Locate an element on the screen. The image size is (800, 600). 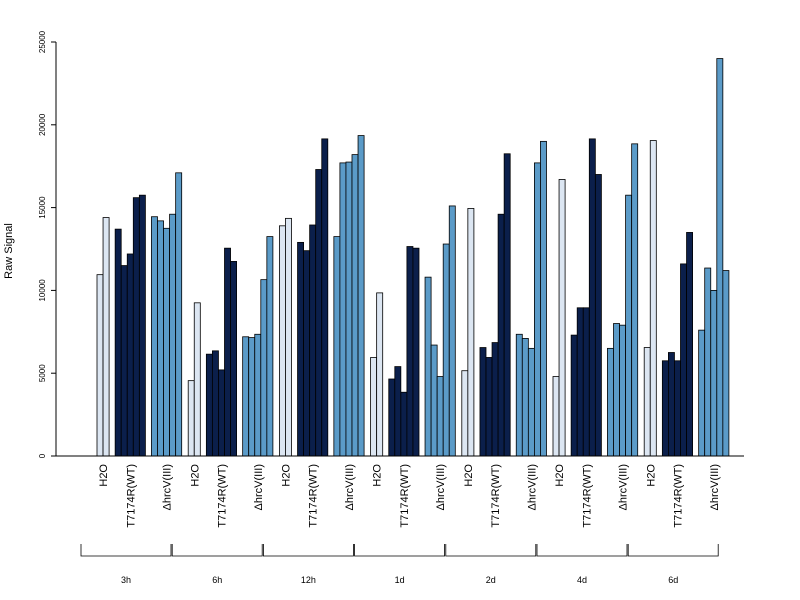
time-label: 4d is located at coordinates (582, 580).